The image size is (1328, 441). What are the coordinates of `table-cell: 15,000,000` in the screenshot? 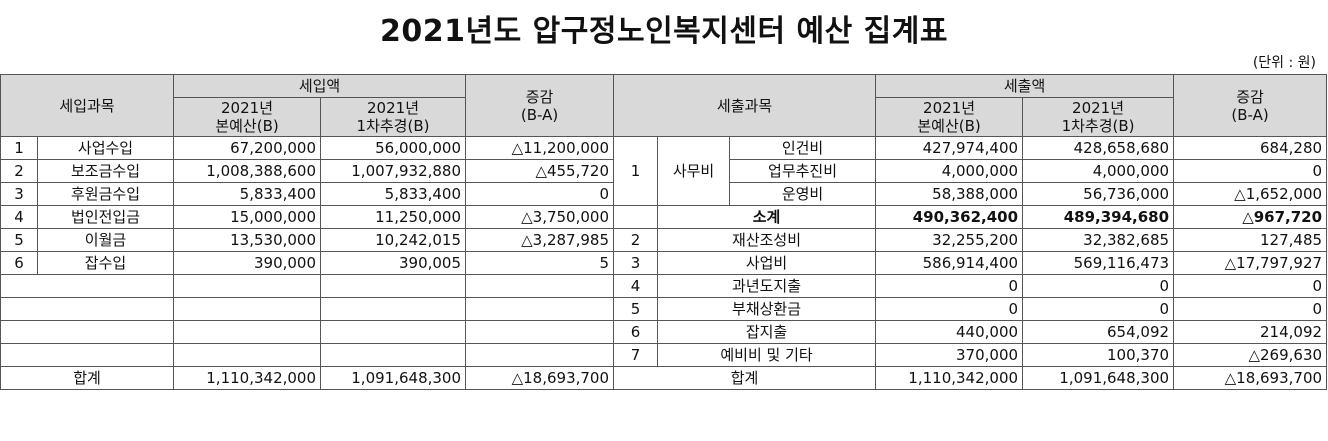 It's located at (247, 217).